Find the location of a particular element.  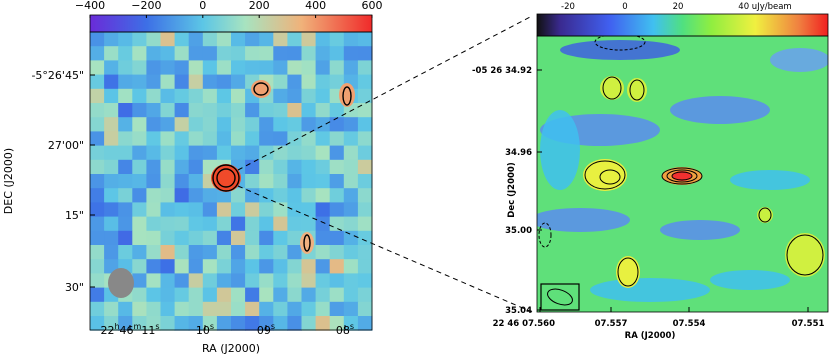

right-colorbar is located at coordinates (682, 25).